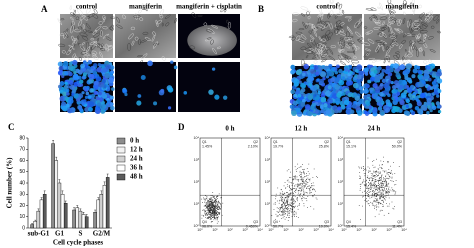 The height and width of the screenshot is (248, 474). Describe the element at coordinates (136, 159) in the screenshot. I see `legend-label: 24 h` at that location.